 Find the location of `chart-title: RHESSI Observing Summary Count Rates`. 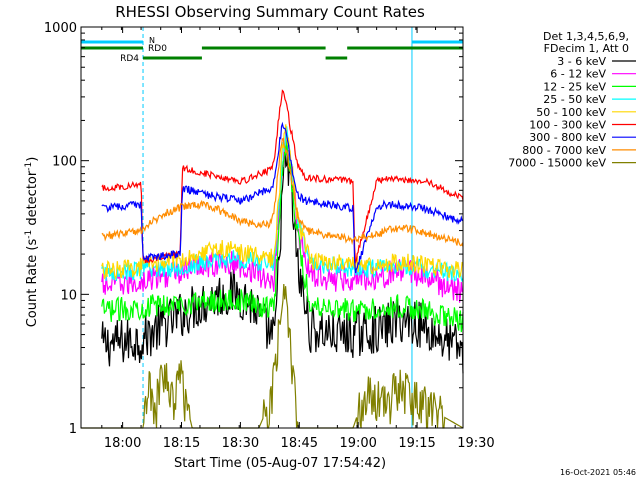

chart-title: RHESSI Observing Summary Count Rates is located at coordinates (270, 12).